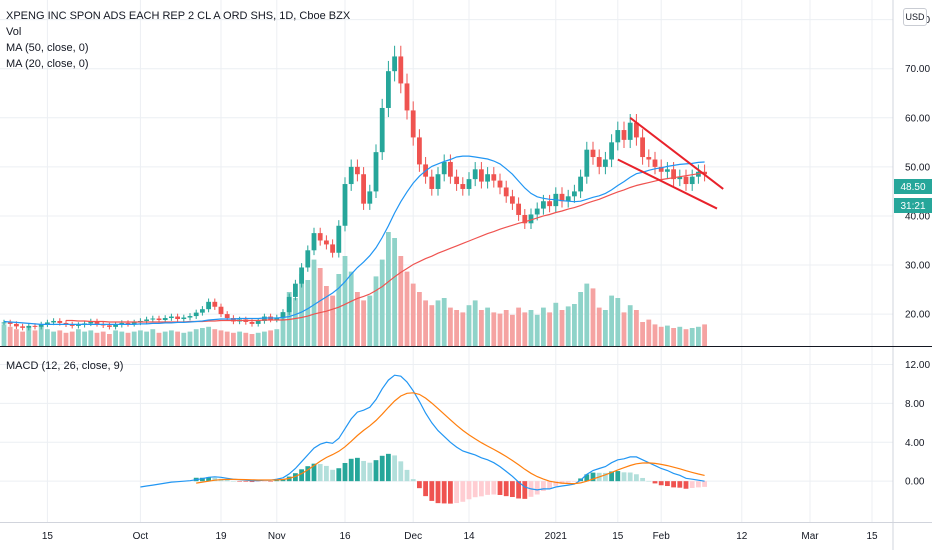 The height and width of the screenshot is (550, 932). I want to click on price-tick-label-2: 40.00, so click(917, 216).